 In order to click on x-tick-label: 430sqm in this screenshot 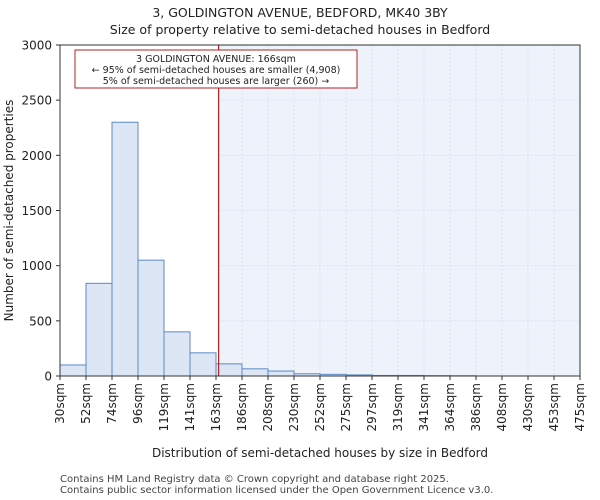, I will do `click(528, 407)`.